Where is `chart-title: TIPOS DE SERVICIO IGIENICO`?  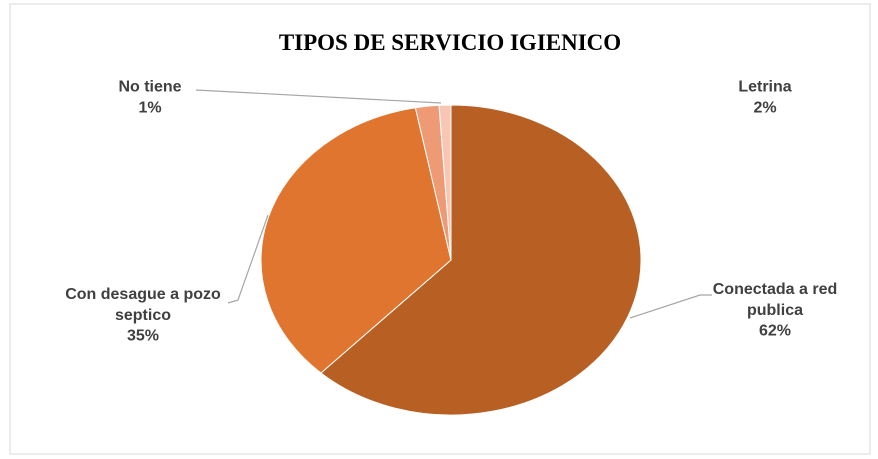 chart-title: TIPOS DE SERVICIO IGIENICO is located at coordinates (450, 42).